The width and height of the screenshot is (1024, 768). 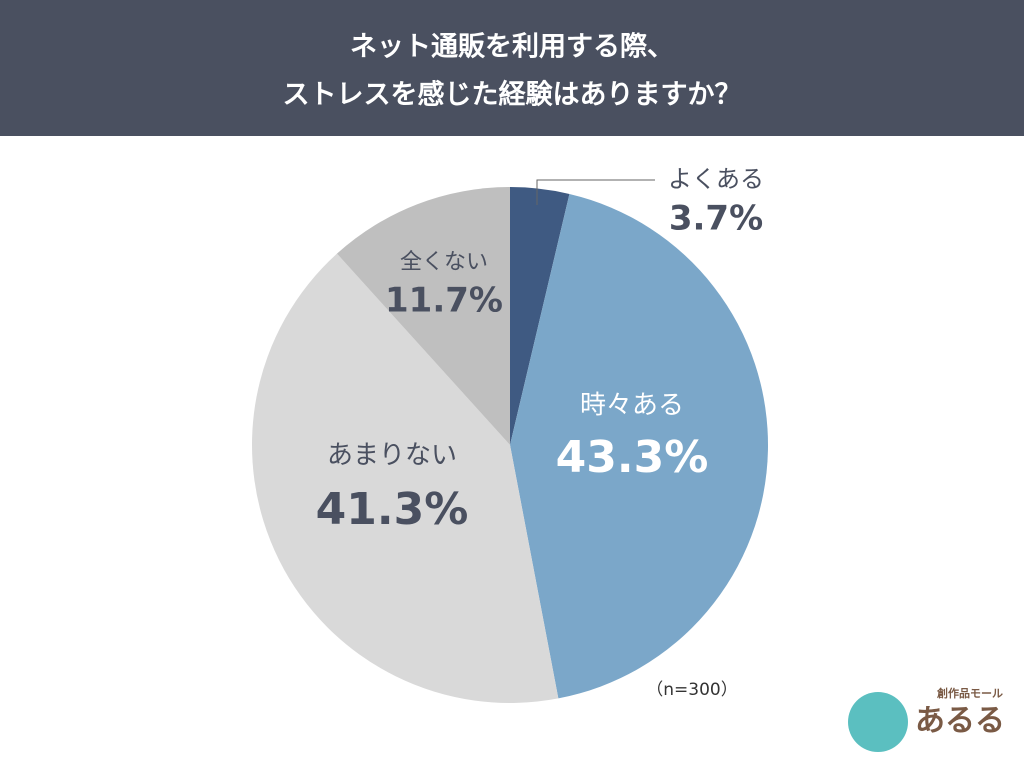 What do you see at coordinates (632, 406) in the screenshot?
I see `slice-label: 時々ある` at bounding box center [632, 406].